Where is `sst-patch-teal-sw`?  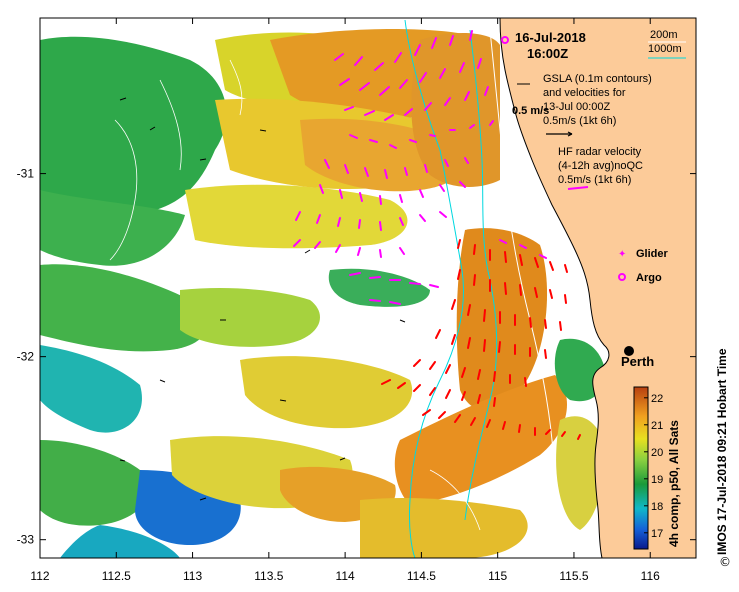
sst-patch-teal-sw is located at coordinates (91, 389).